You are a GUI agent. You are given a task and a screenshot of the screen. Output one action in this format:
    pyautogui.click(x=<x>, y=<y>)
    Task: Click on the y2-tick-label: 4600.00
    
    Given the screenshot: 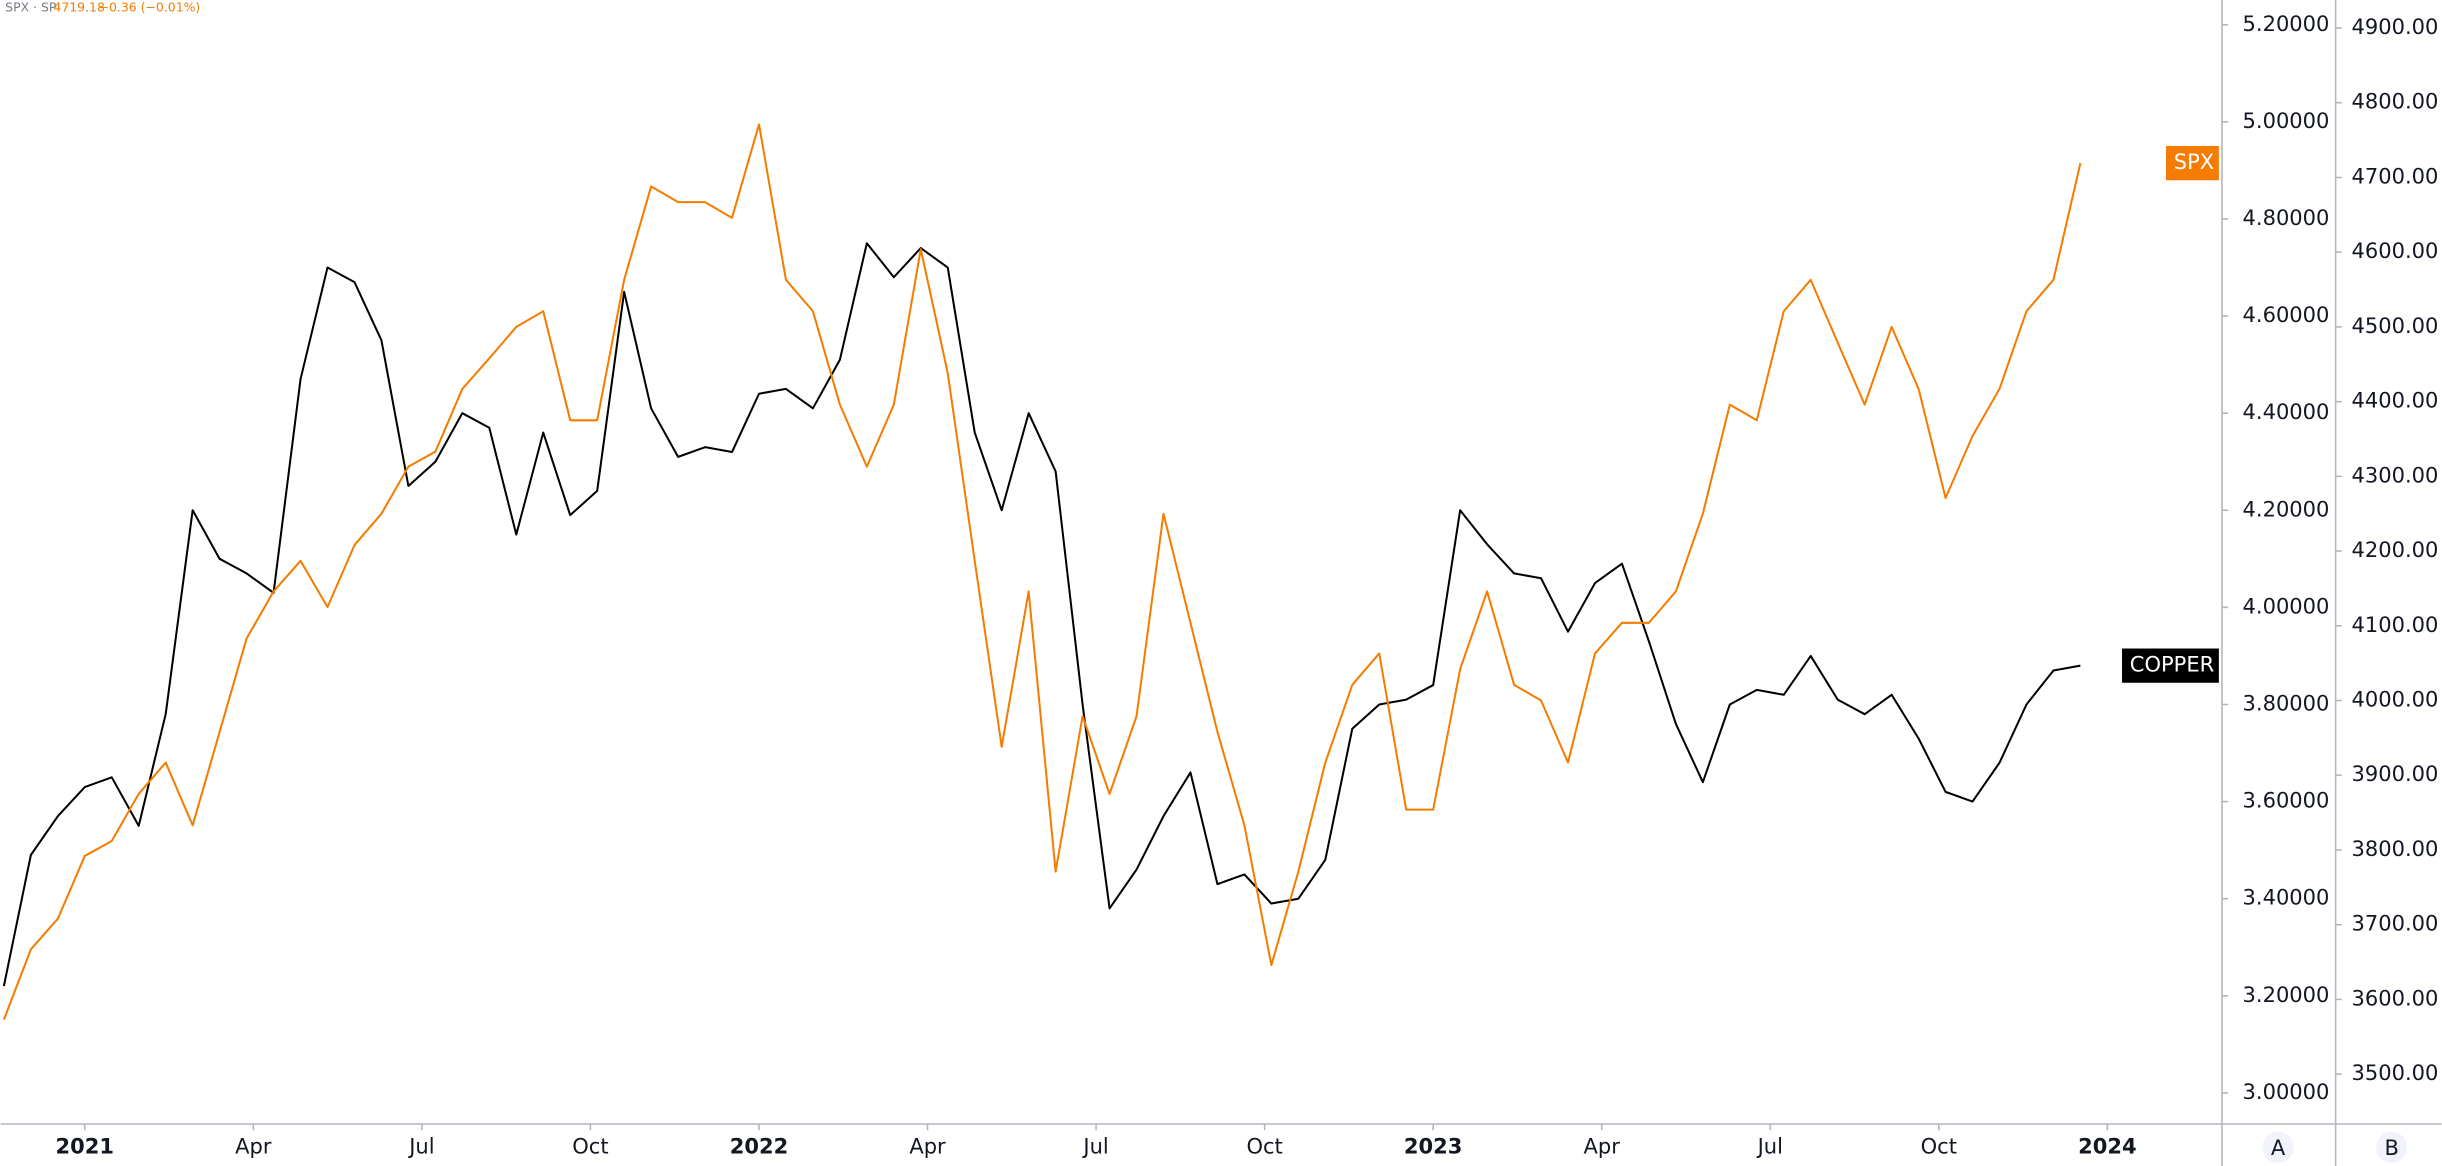 What is the action you would take?
    pyautogui.click(x=2395, y=250)
    